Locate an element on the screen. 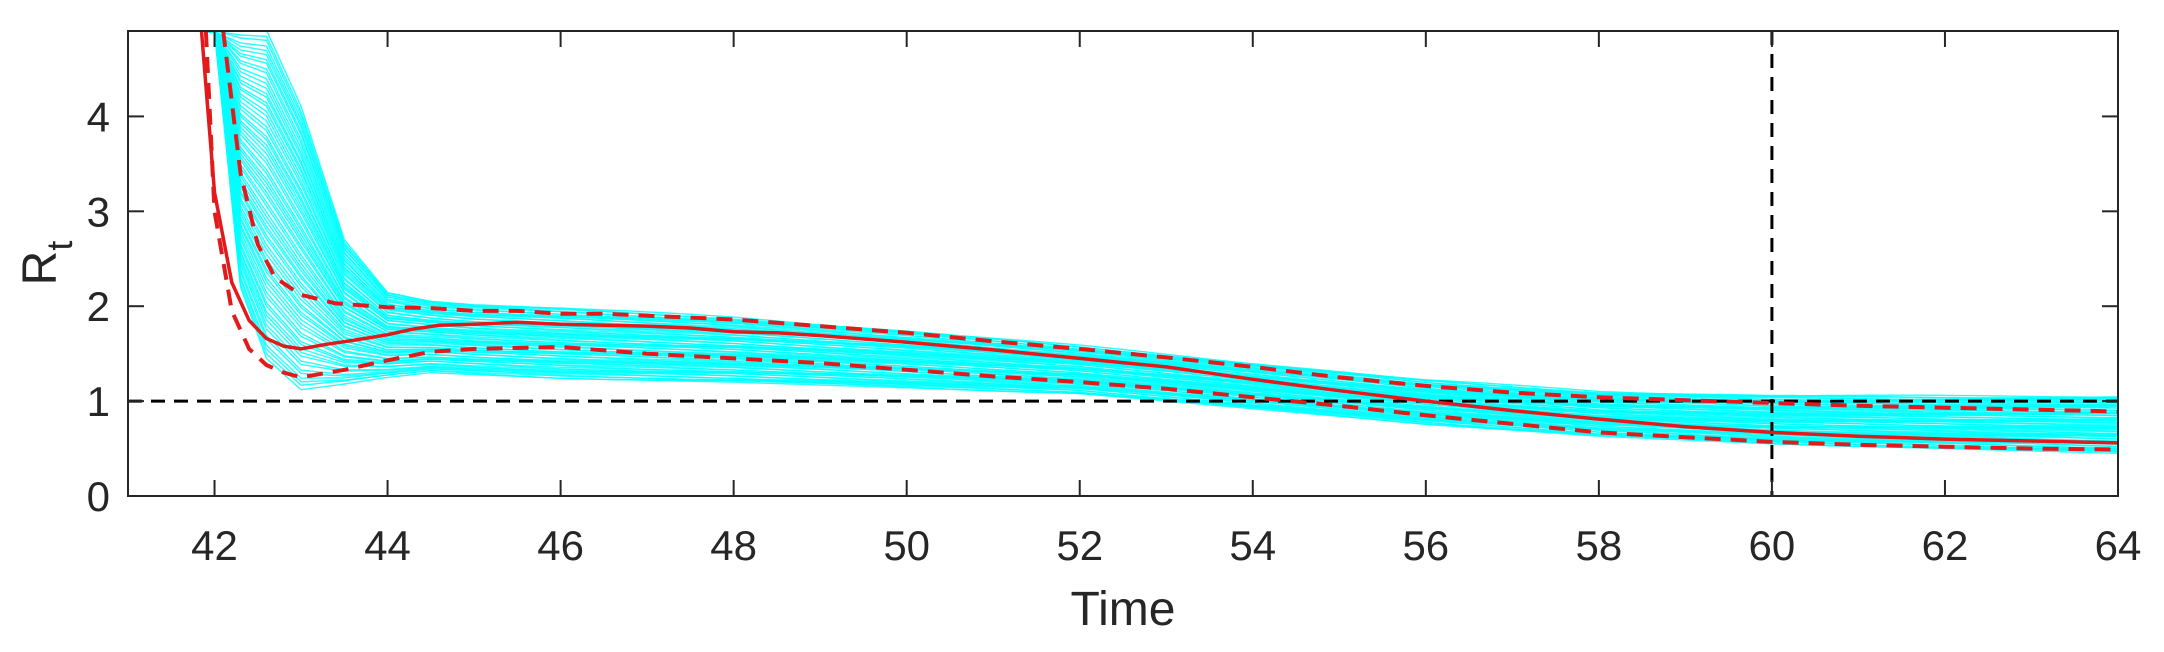  y-axis-title: Rt is located at coordinates (47, 263).